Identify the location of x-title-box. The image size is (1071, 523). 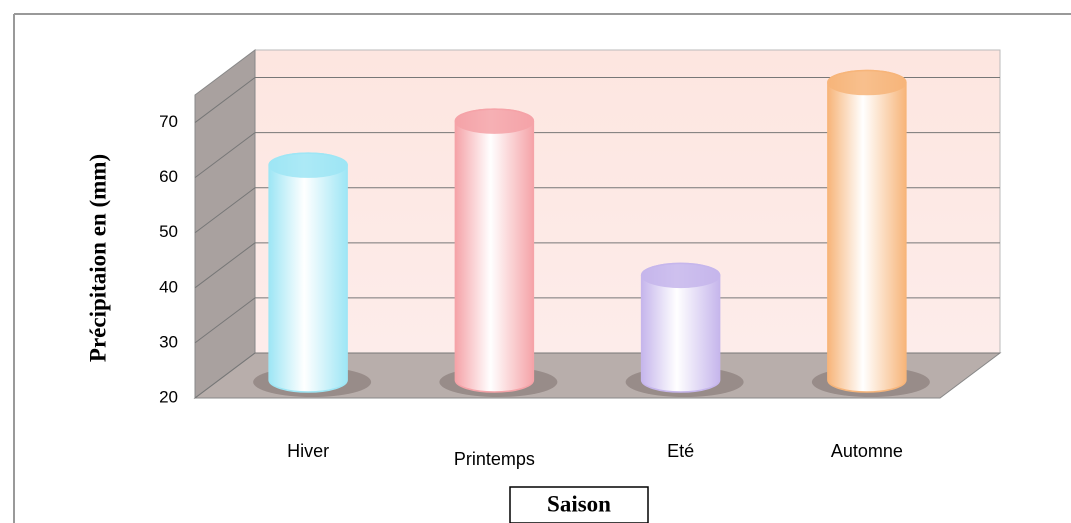
(579, 504).